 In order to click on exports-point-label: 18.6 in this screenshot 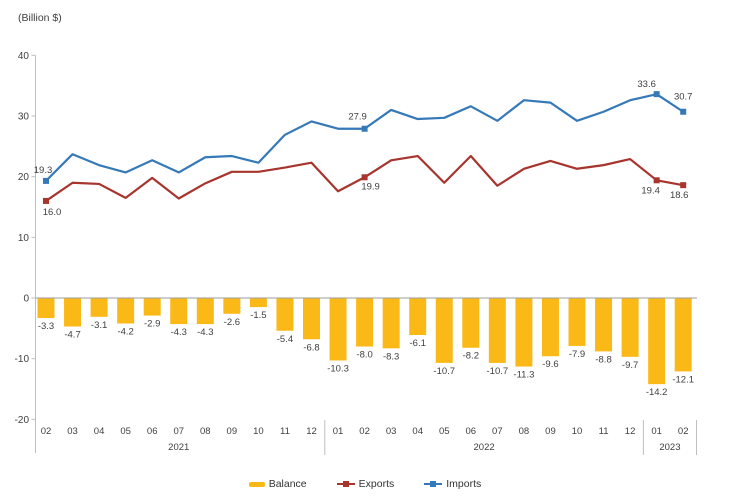, I will do `click(679, 195)`.